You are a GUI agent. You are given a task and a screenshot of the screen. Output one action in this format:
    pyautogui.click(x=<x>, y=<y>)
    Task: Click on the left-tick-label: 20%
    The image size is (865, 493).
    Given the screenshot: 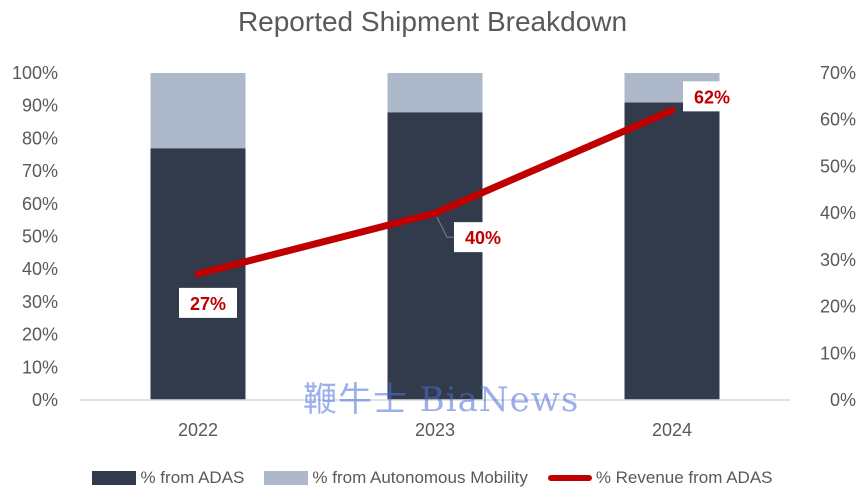 What is the action you would take?
    pyautogui.click(x=40, y=335)
    